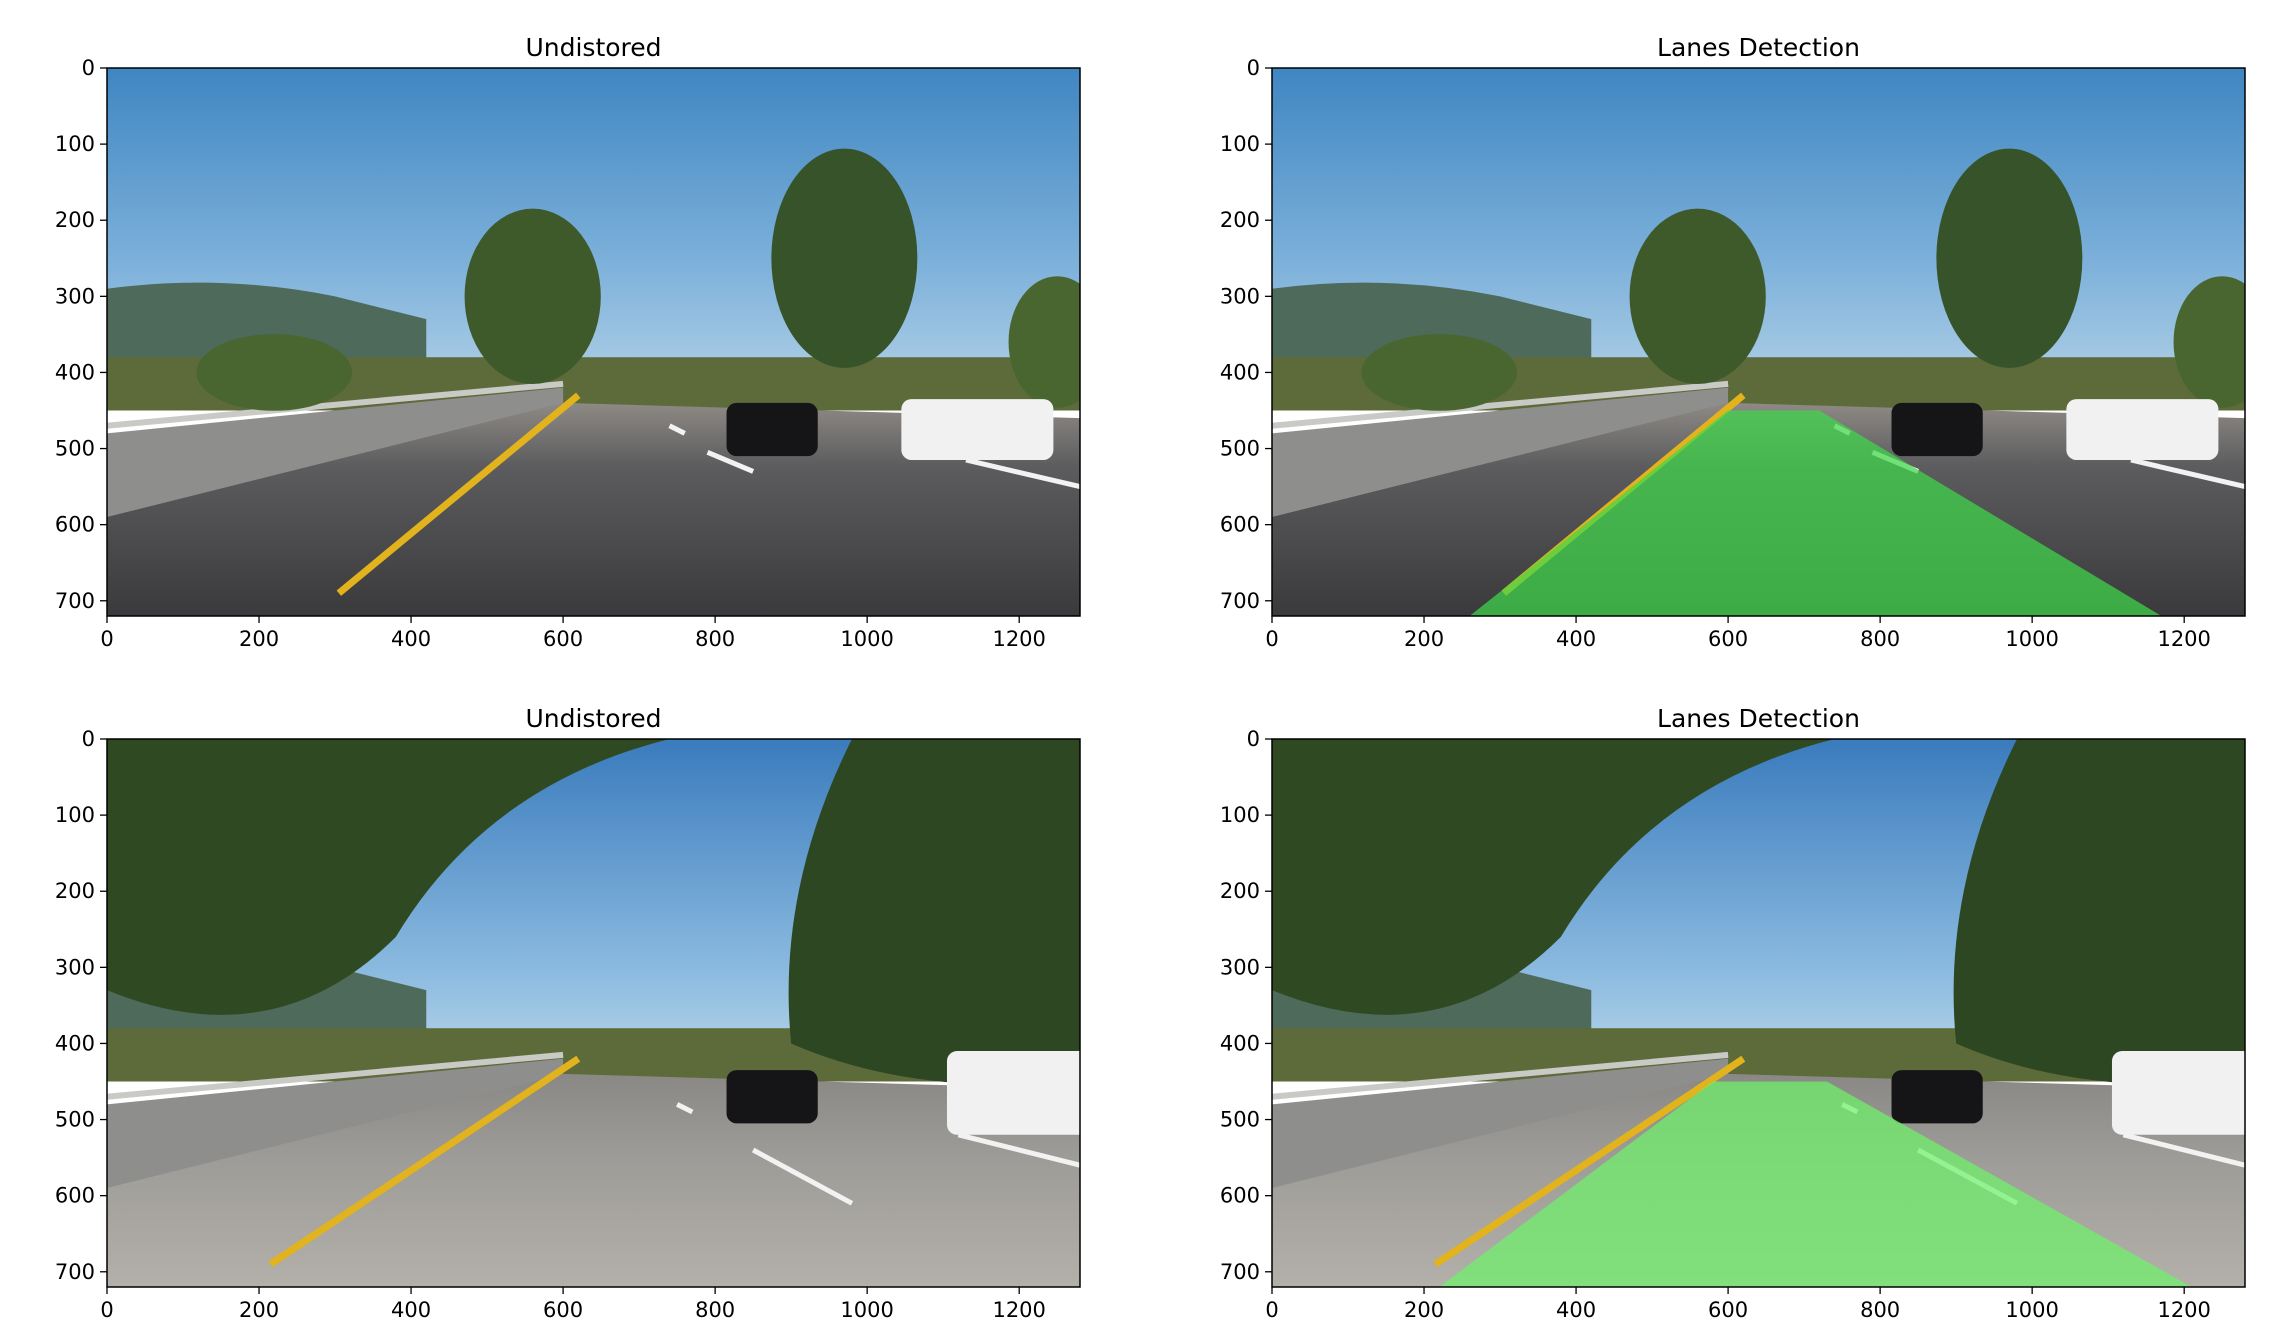 Image resolution: width=2278 pixels, height=1338 pixels. I want to click on subplot-title: Undistored, so click(593, 47).